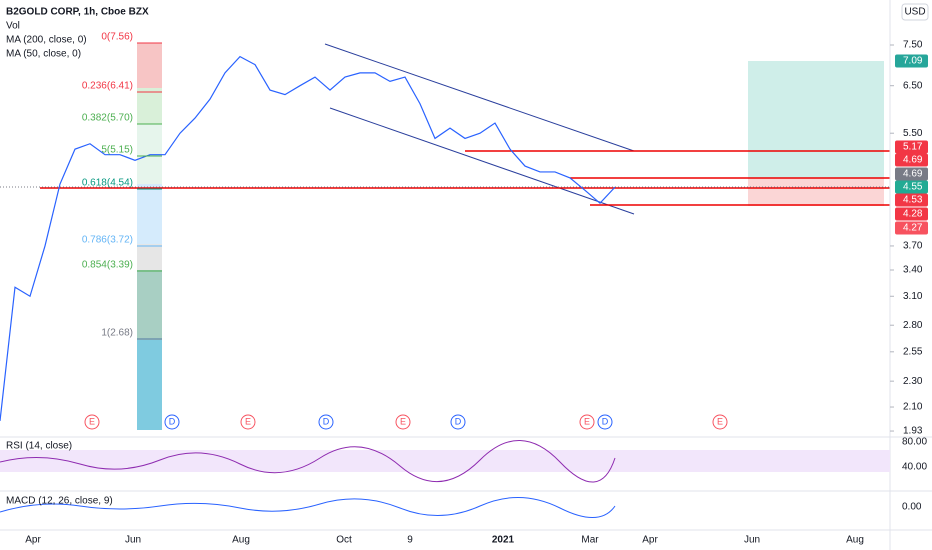 The width and height of the screenshot is (932, 550). What do you see at coordinates (410, 540) in the screenshot?
I see `time-label: 9` at bounding box center [410, 540].